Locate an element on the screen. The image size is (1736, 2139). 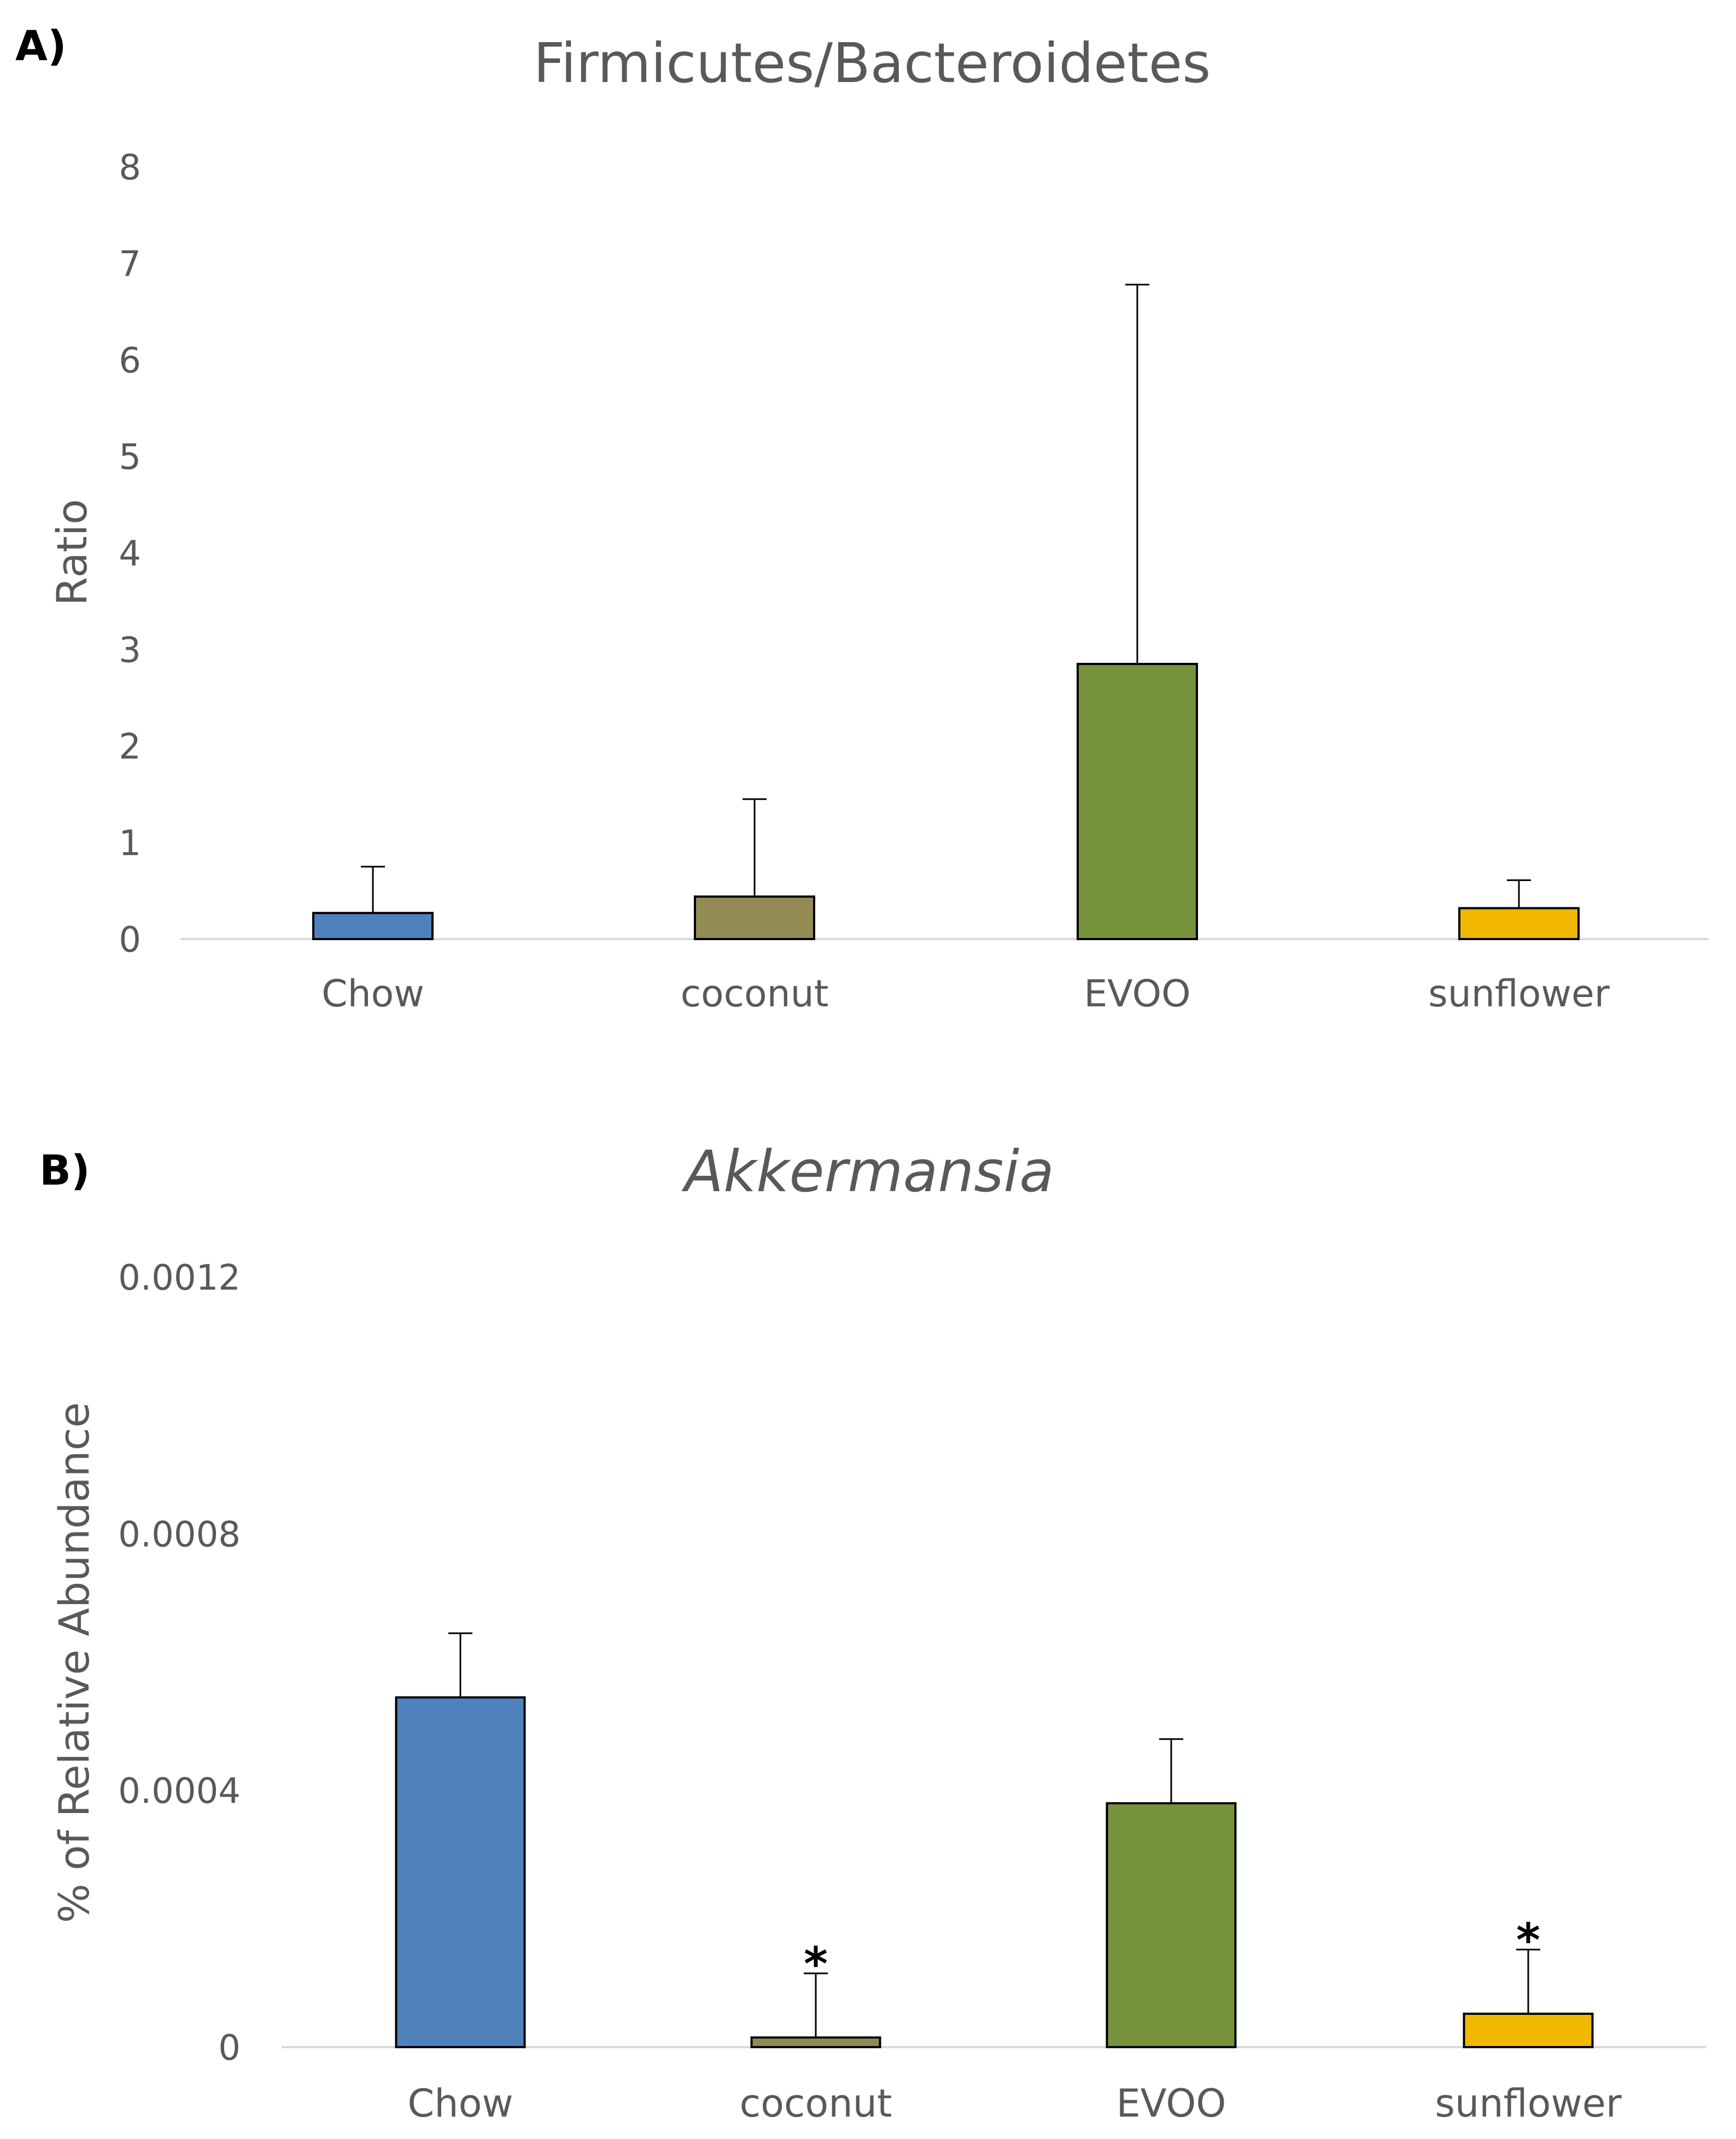
y-tick-label-a: 0 is located at coordinates (130, 940).